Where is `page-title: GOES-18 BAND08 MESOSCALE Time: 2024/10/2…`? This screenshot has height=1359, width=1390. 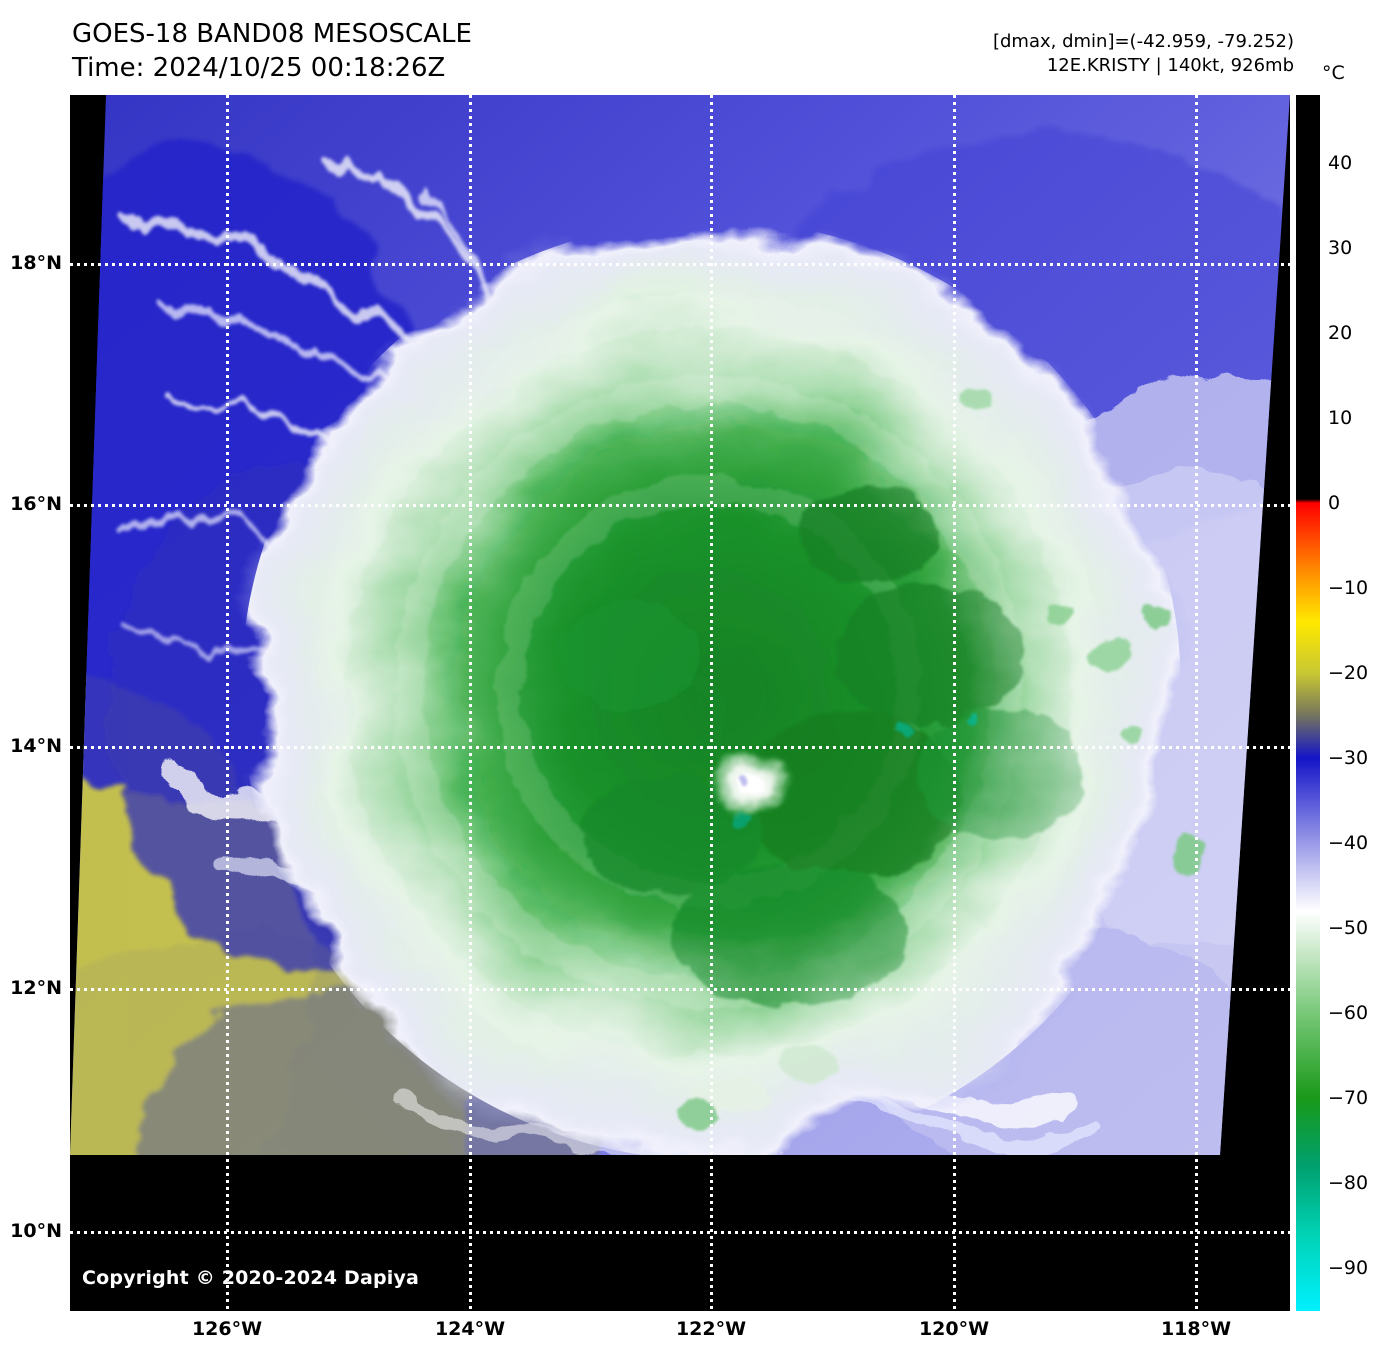
page-title: GOES-18 BAND08 MESOSCALE Time: 2024/10/2… is located at coordinates (272, 52).